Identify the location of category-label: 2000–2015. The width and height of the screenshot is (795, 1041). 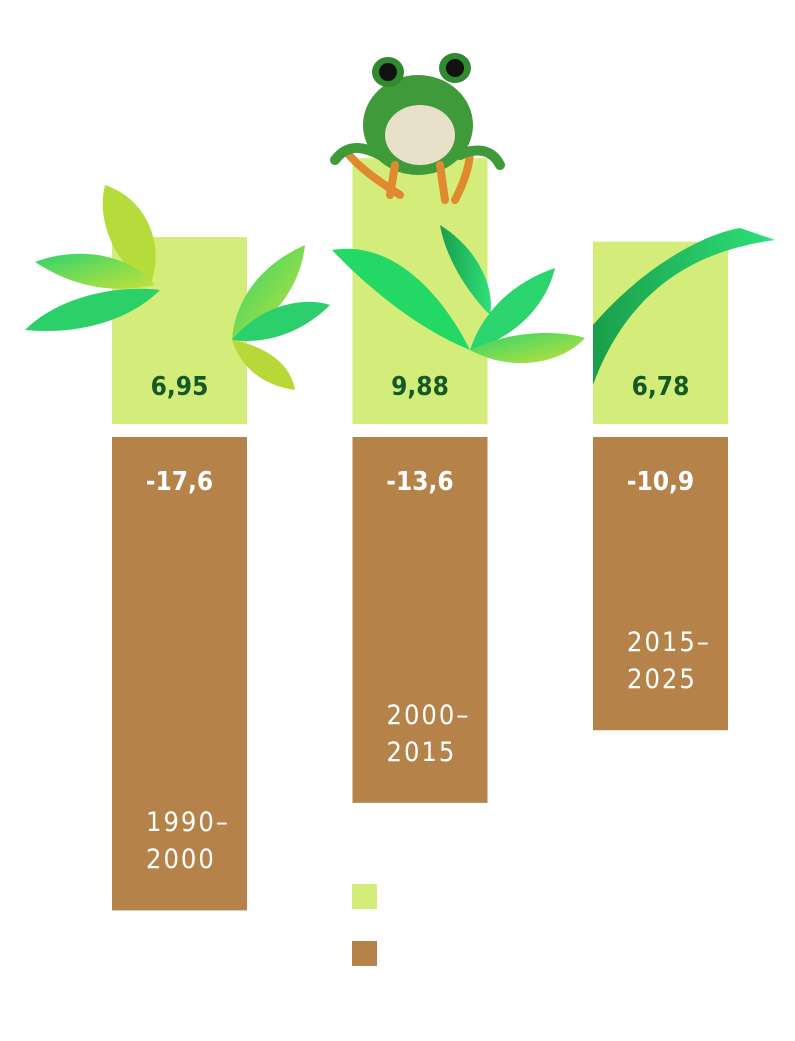
(428, 733).